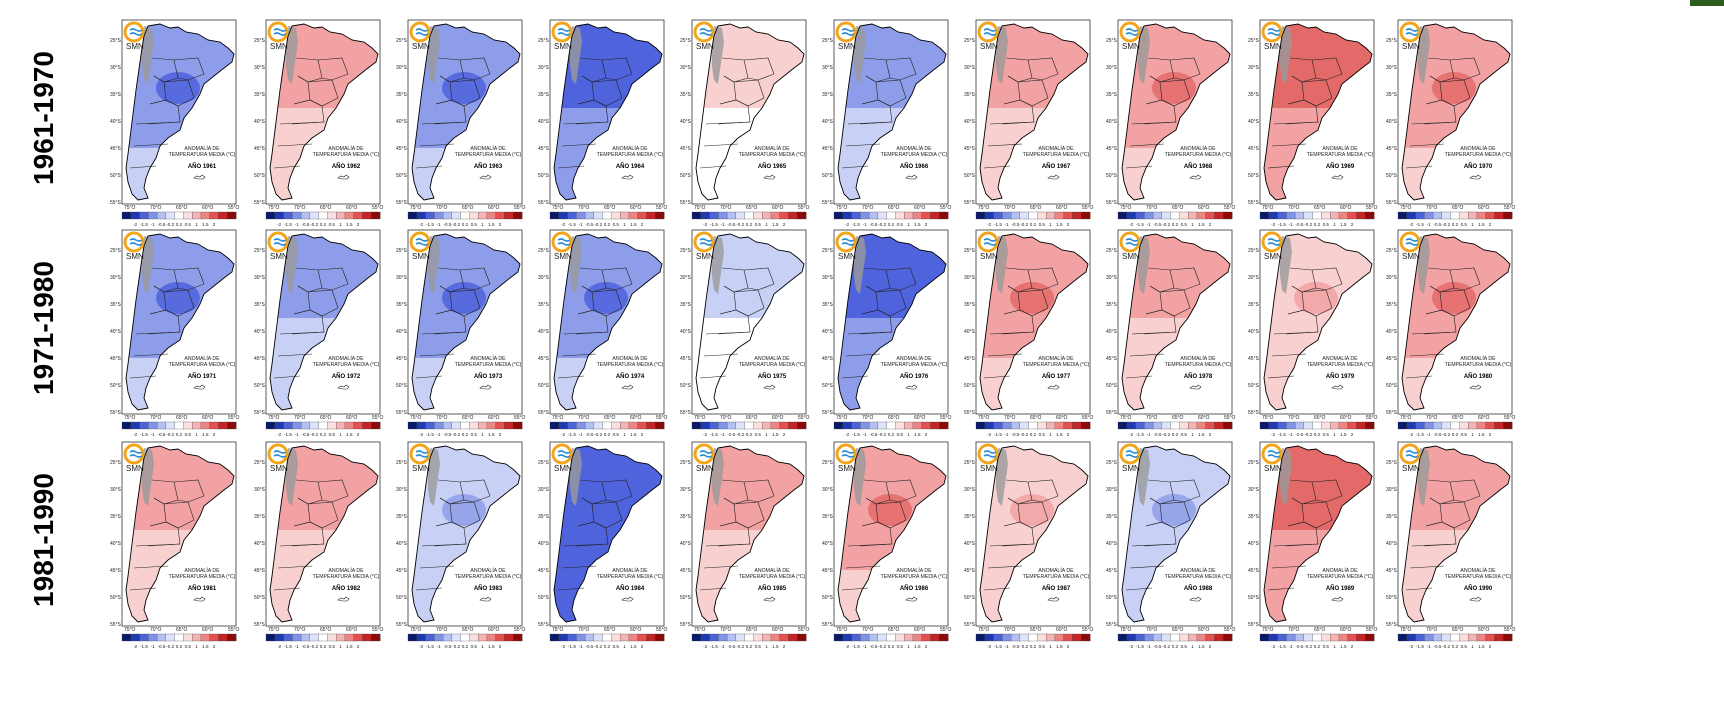 The image size is (1724, 711). Describe the element at coordinates (946, 208) in the screenshot. I see `lon-label: 55°O` at that location.